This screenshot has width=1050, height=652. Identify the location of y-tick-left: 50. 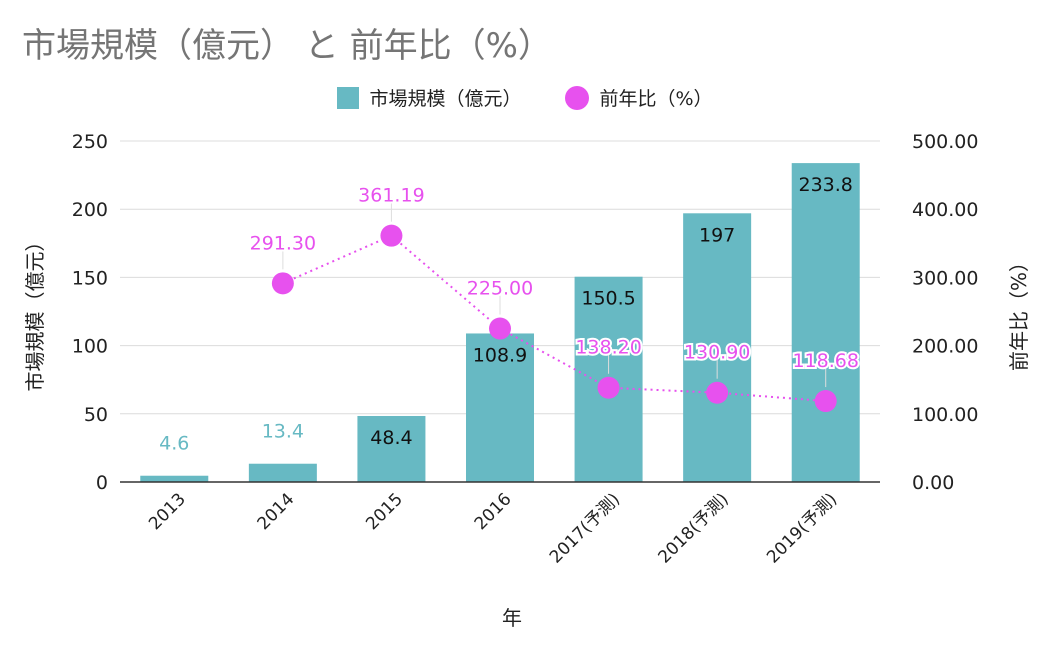
(96, 415).